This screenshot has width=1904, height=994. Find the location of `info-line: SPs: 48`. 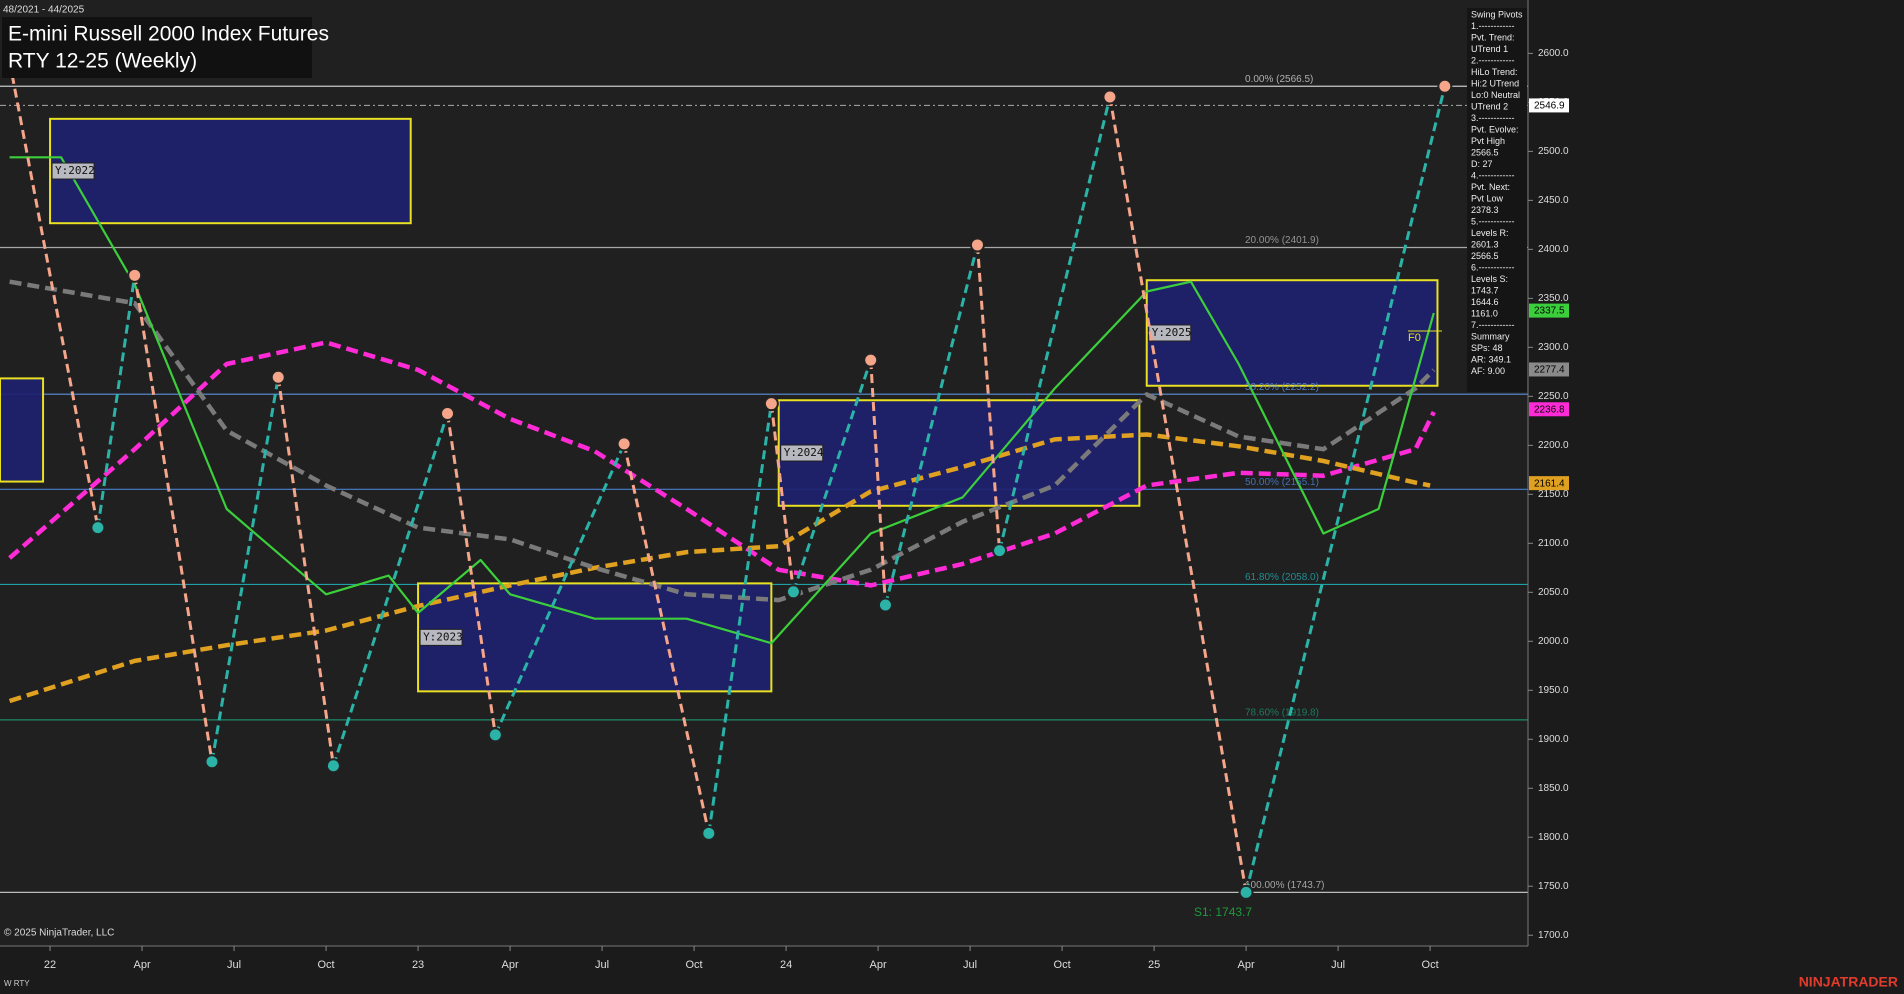

info-line: SPs: 48 is located at coordinates (1487, 348).